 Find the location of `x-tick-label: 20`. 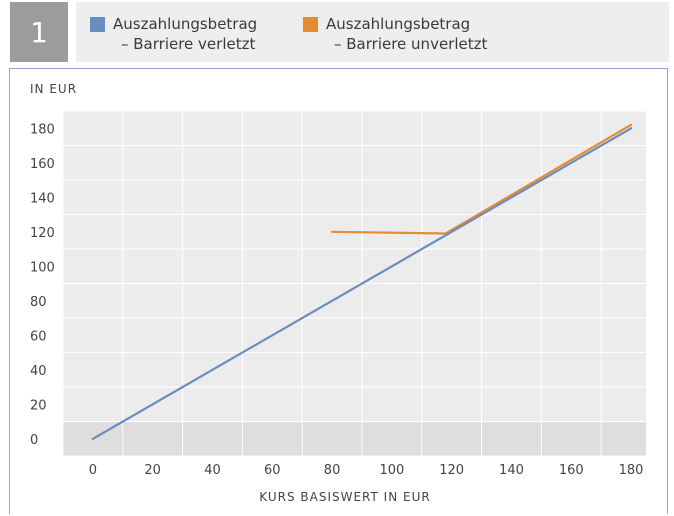

x-tick-label: 20 is located at coordinates (152, 470).